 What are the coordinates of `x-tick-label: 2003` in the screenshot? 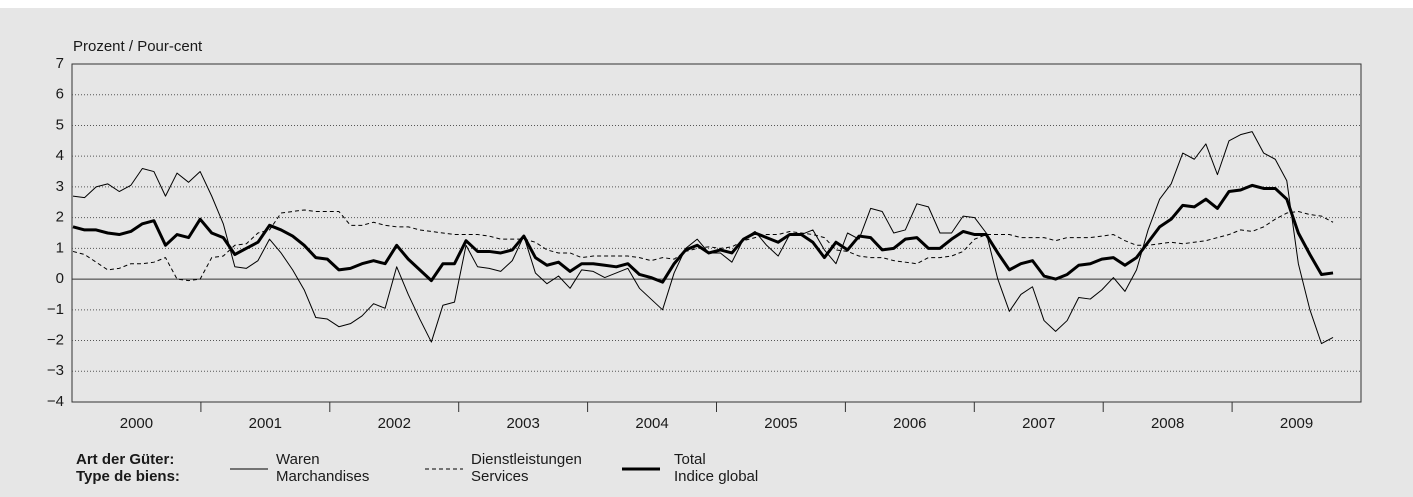 It's located at (522, 423).